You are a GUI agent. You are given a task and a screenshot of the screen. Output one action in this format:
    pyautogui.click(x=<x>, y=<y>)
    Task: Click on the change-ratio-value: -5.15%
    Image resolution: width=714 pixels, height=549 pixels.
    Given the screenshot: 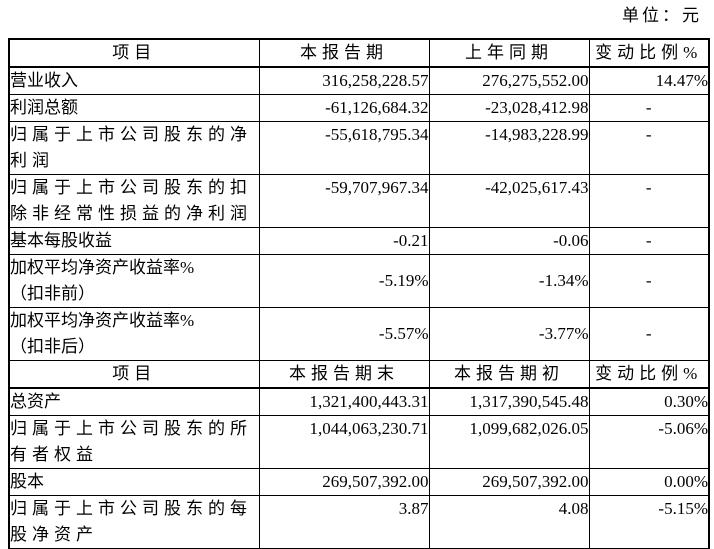 What is the action you would take?
    pyautogui.click(x=649, y=522)
    